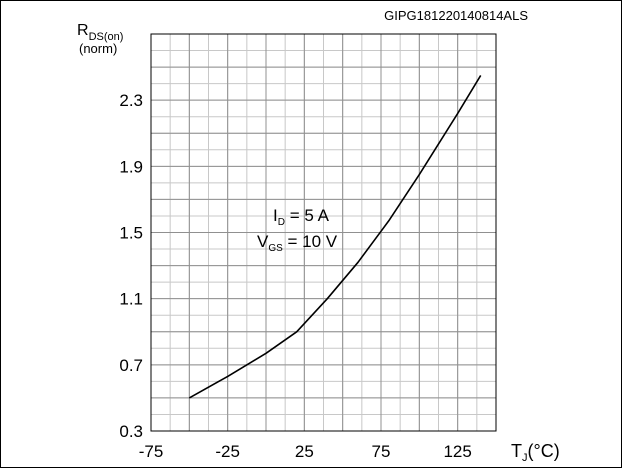  Describe the element at coordinates (131, 266) in the screenshot. I see `y-tick-labels: 0.3 0.7 1.1 1.5 1.9 2.3` at that location.